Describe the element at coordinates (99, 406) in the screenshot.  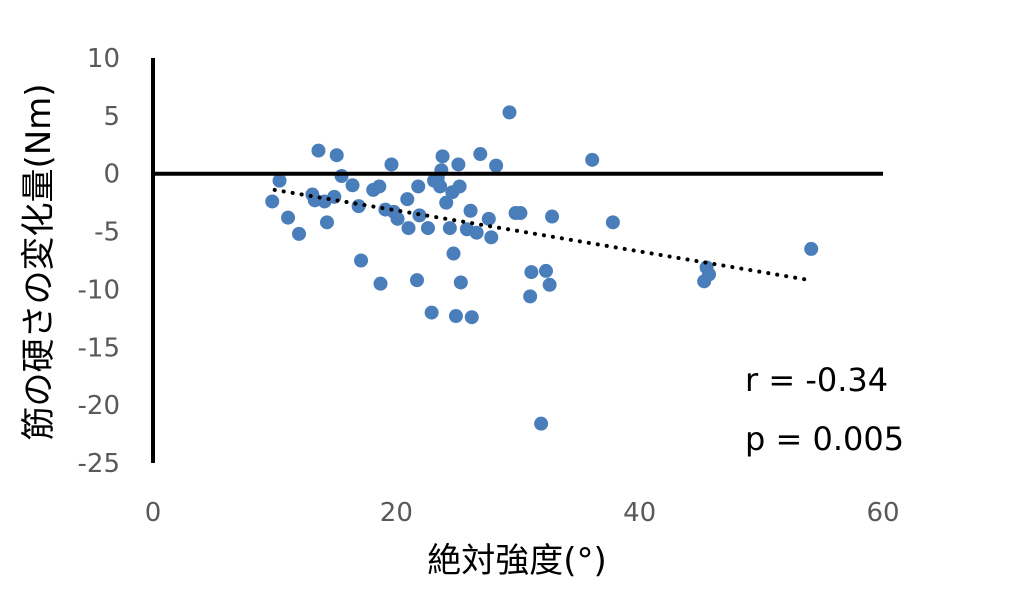
I see `y-tick-label: -20` at that location.